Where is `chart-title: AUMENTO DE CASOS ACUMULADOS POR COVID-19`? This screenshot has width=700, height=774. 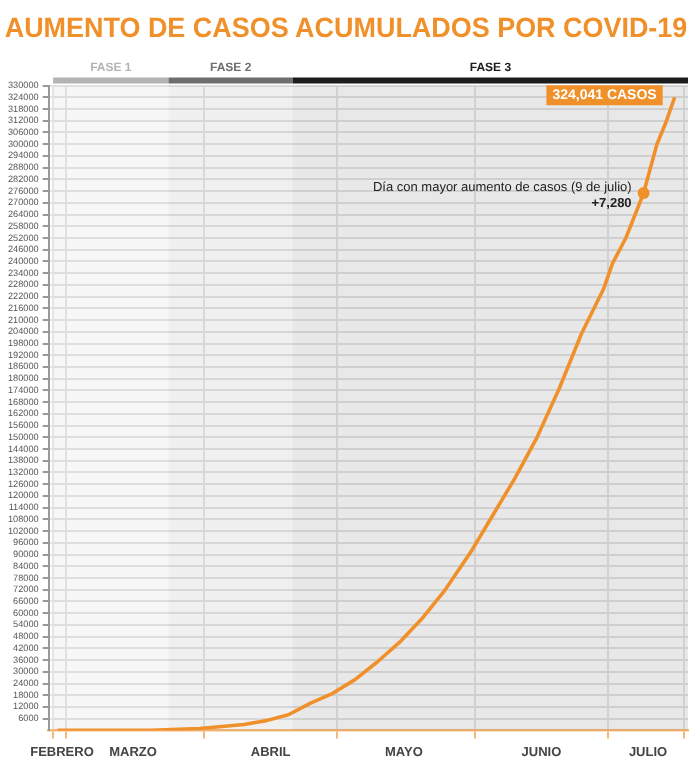 chart-title: AUMENTO DE CASOS ACUMULADOS POR COVID-19 is located at coordinates (346, 27).